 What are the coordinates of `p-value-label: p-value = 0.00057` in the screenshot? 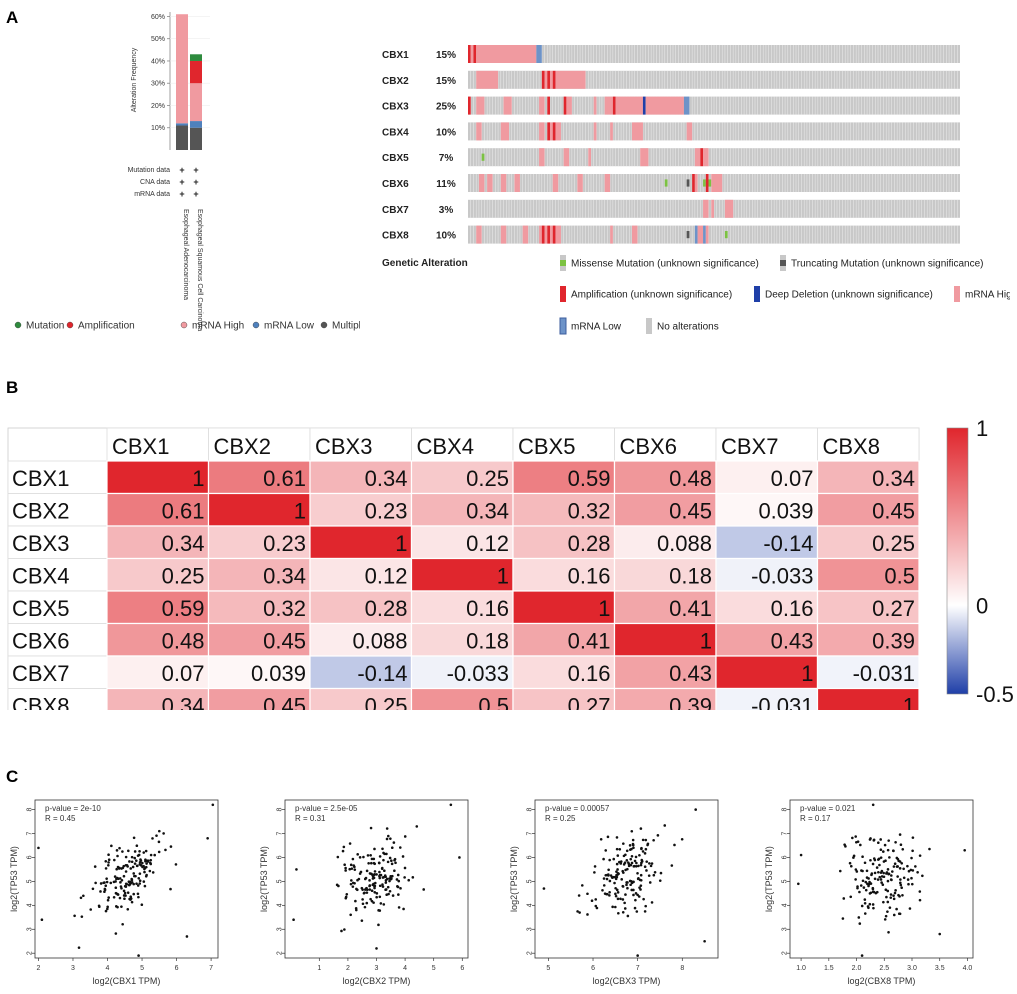 It's located at (577, 808).